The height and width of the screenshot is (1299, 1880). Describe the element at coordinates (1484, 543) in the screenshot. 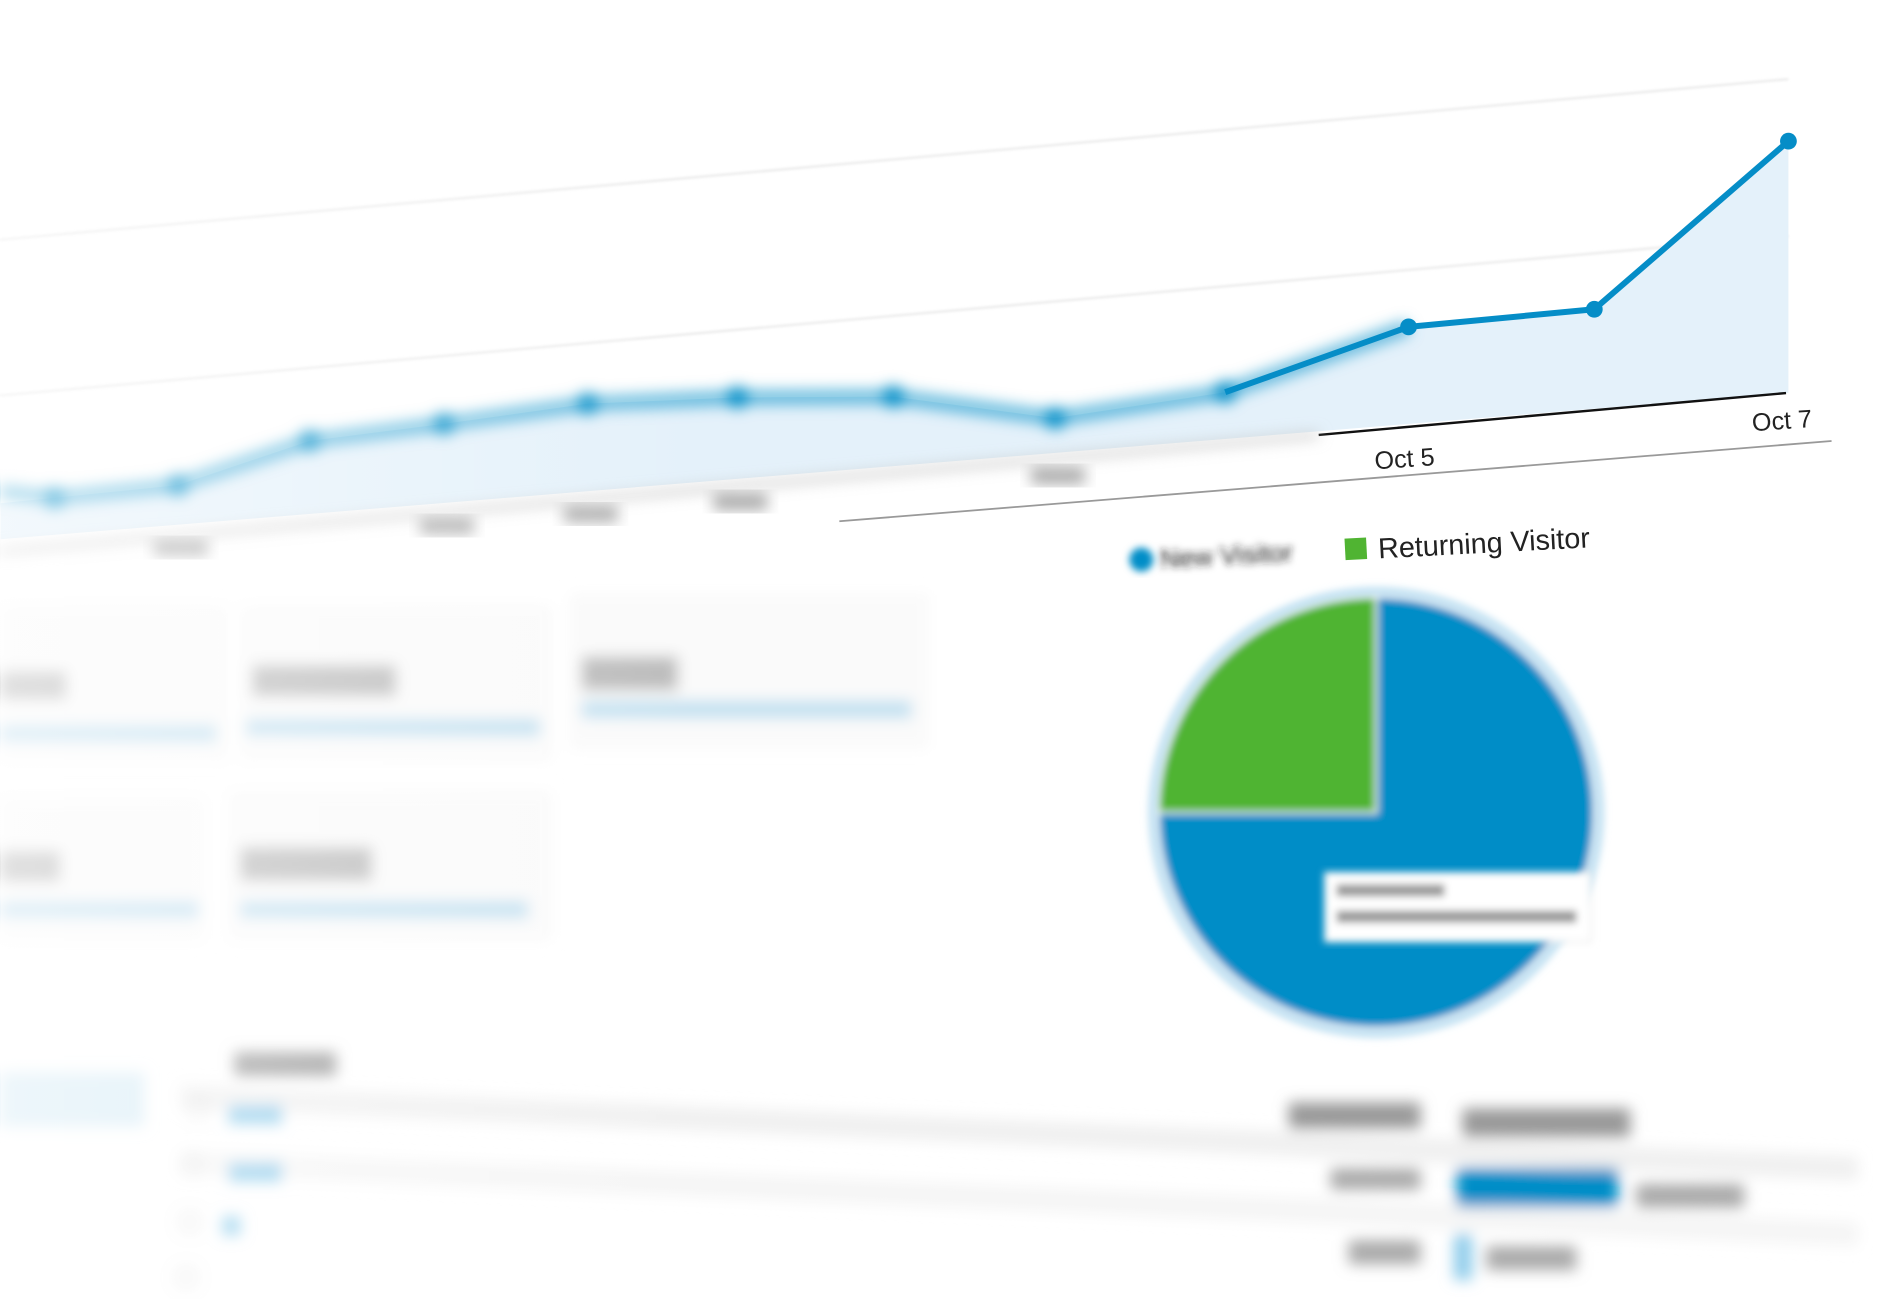

I see `legend-label-returning-visitor: Returning Visitor` at that location.